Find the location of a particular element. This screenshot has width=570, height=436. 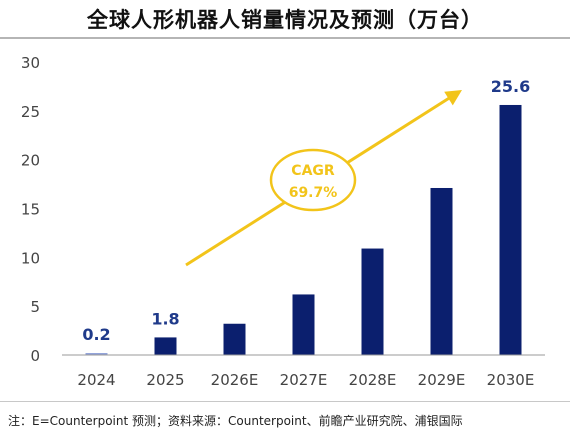

bar-2026e is located at coordinates (234, 339).